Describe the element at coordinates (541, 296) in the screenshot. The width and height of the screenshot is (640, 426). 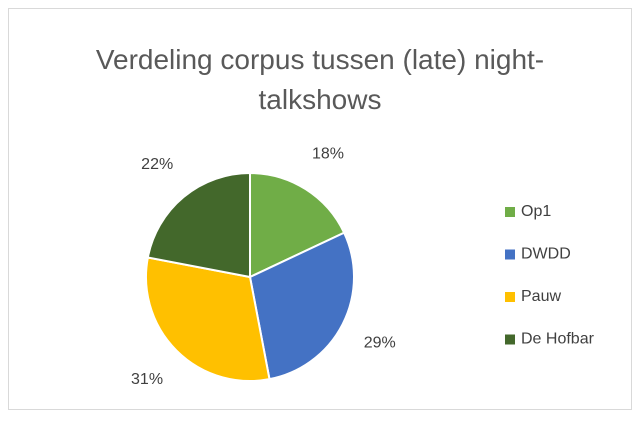
I see `legend-label: Pauw` at that location.